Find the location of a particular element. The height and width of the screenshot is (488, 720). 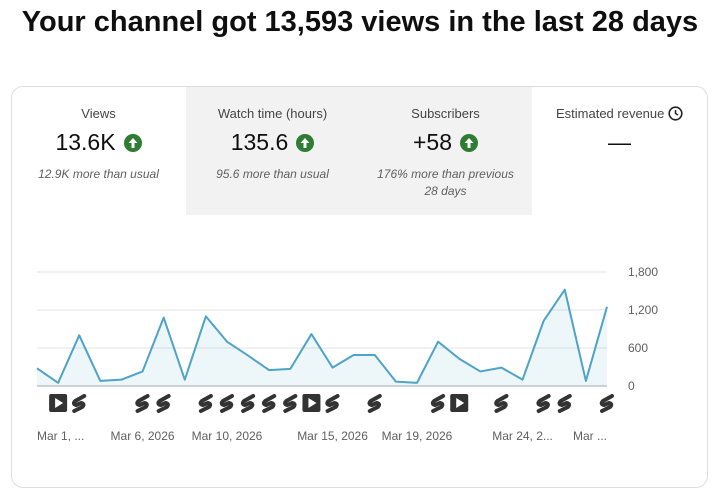

metric-value-row: — is located at coordinates (619, 142).